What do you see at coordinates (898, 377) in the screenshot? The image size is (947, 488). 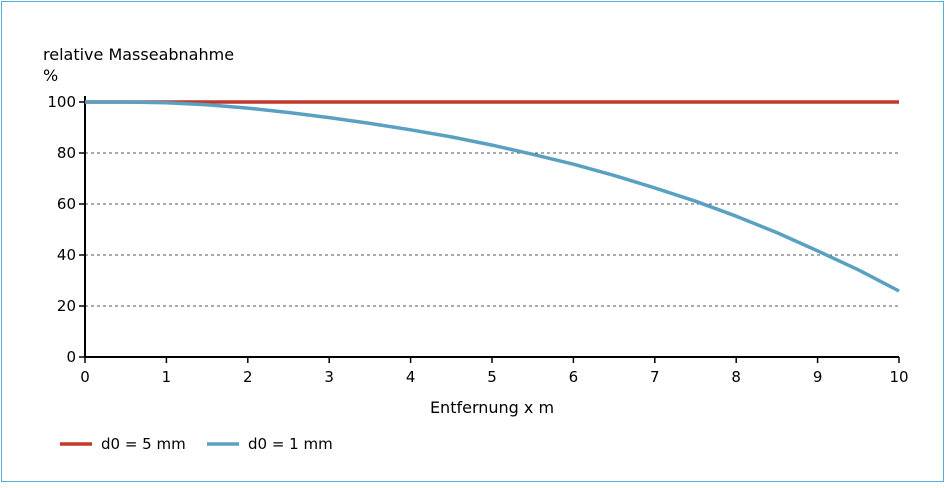 I see `x-tick-label-10: 10` at bounding box center [898, 377].